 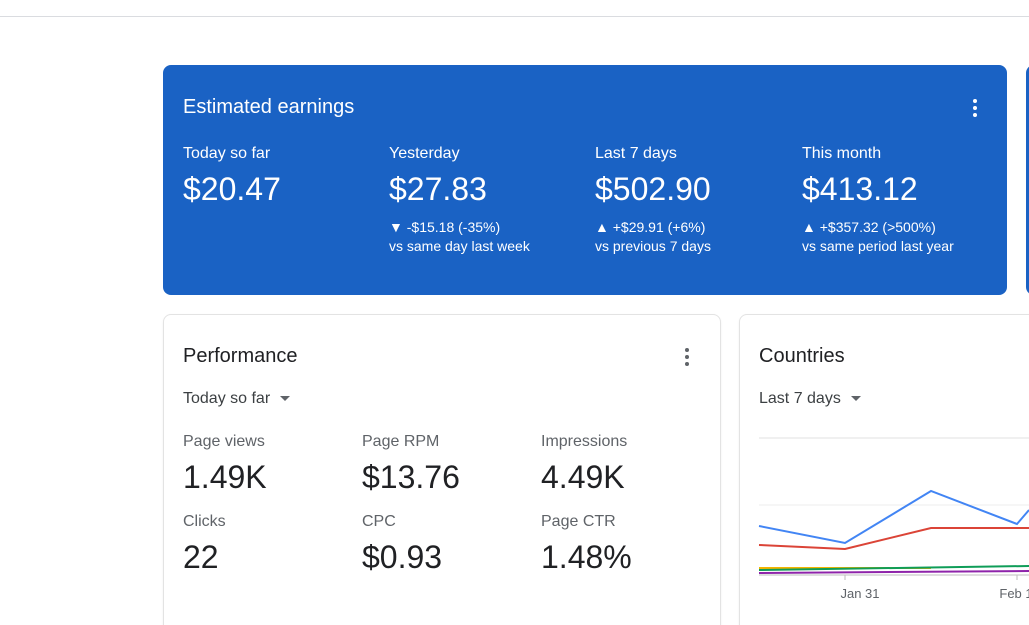 I want to click on earnings-value: $413.12, so click(x=860, y=189).